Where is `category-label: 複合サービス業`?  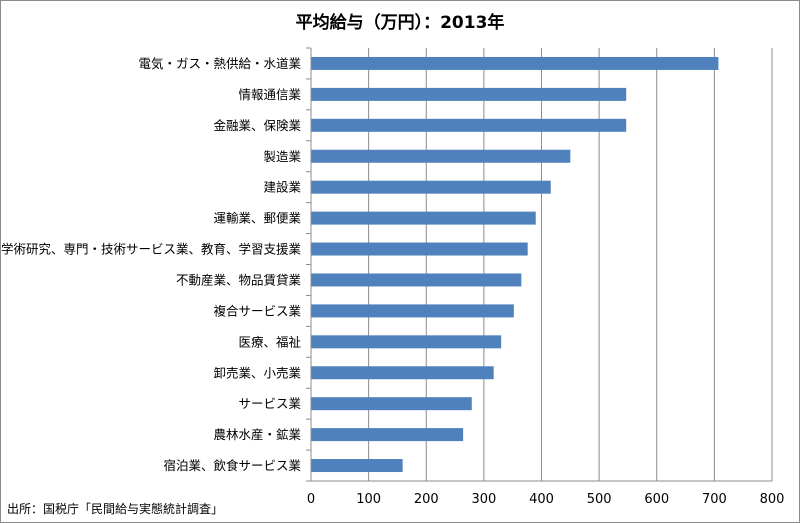 category-label: 複合サービス業 is located at coordinates (257, 310).